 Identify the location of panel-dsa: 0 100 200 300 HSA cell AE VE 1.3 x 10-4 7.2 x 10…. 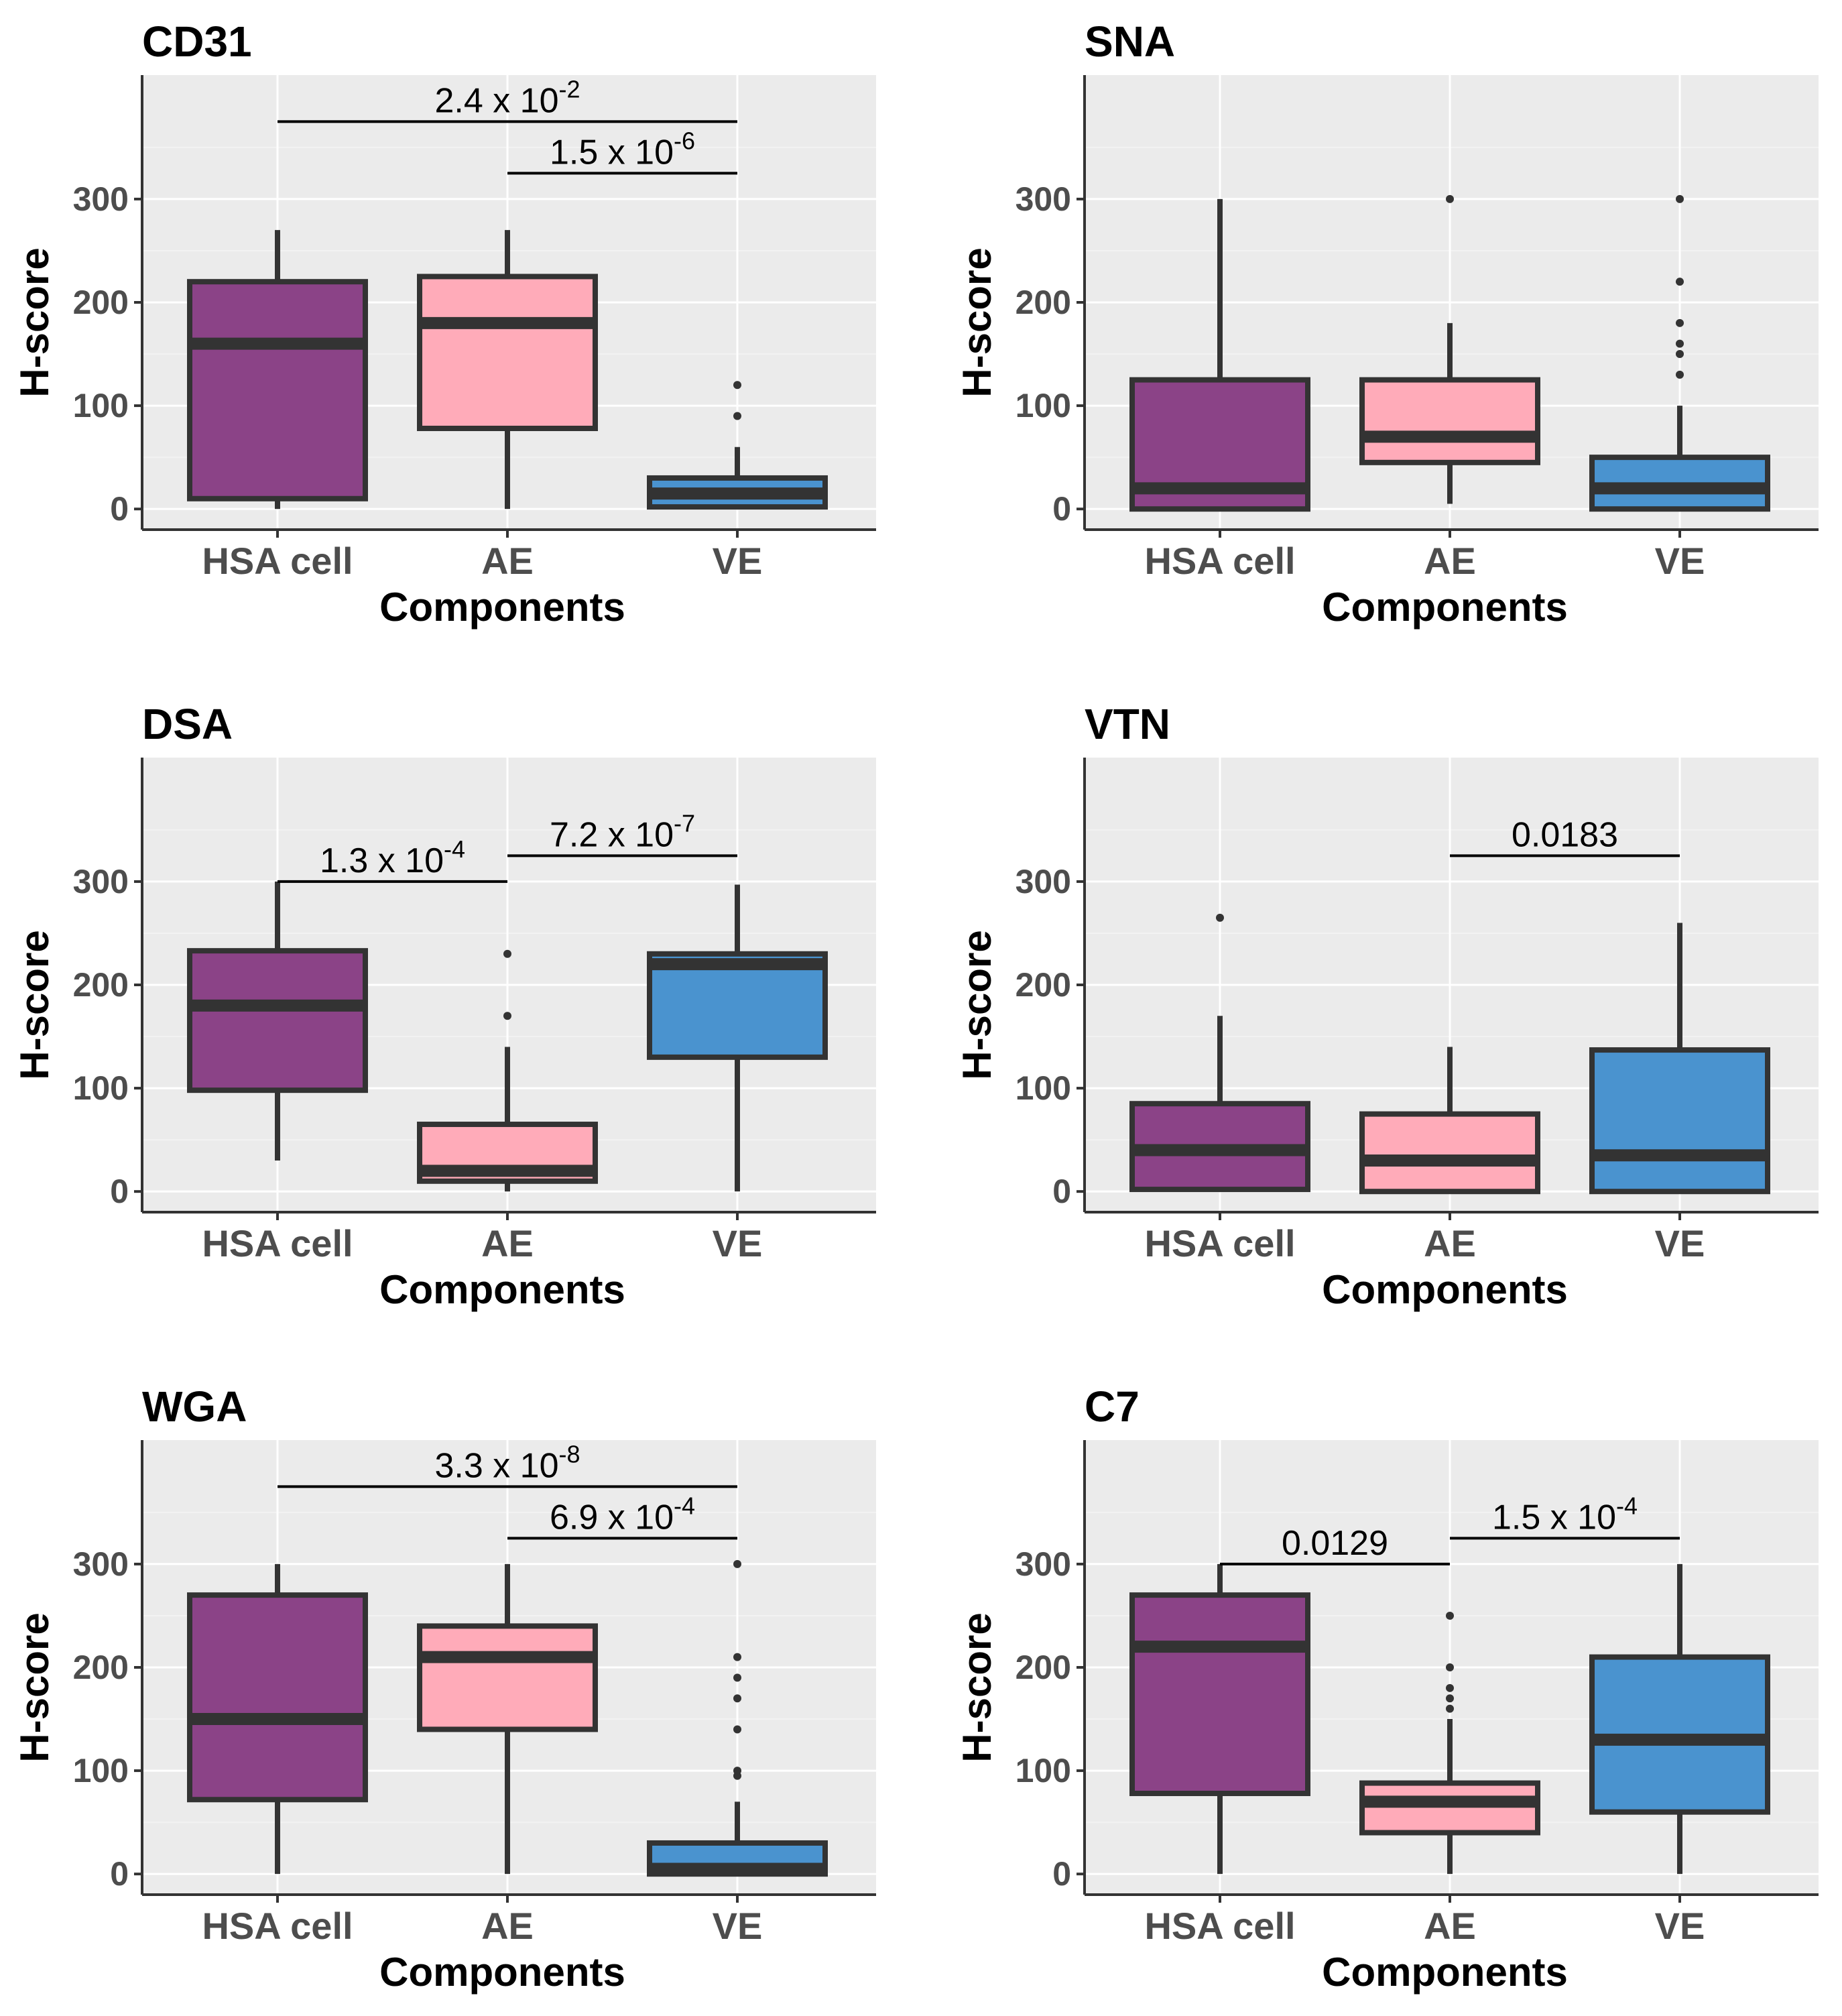
(444, 1006).